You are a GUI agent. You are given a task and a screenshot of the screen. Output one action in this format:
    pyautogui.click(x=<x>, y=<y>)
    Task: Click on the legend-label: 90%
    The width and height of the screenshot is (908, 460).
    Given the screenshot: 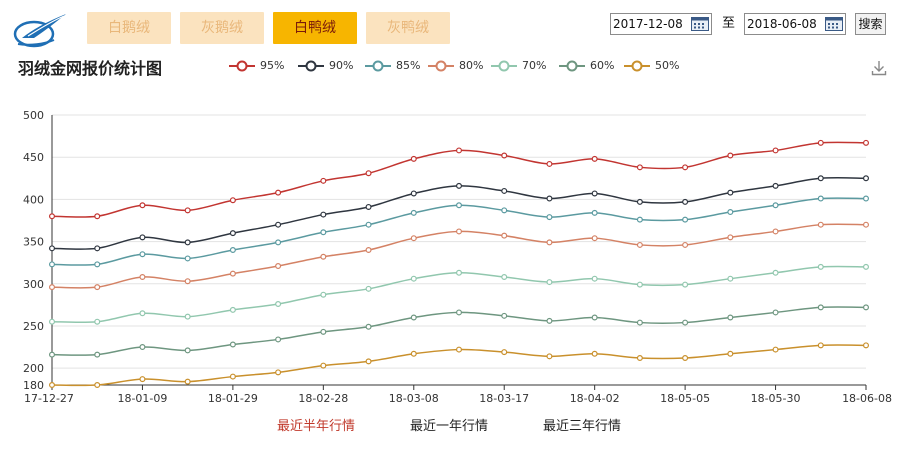 What is the action you would take?
    pyautogui.click(x=341, y=65)
    